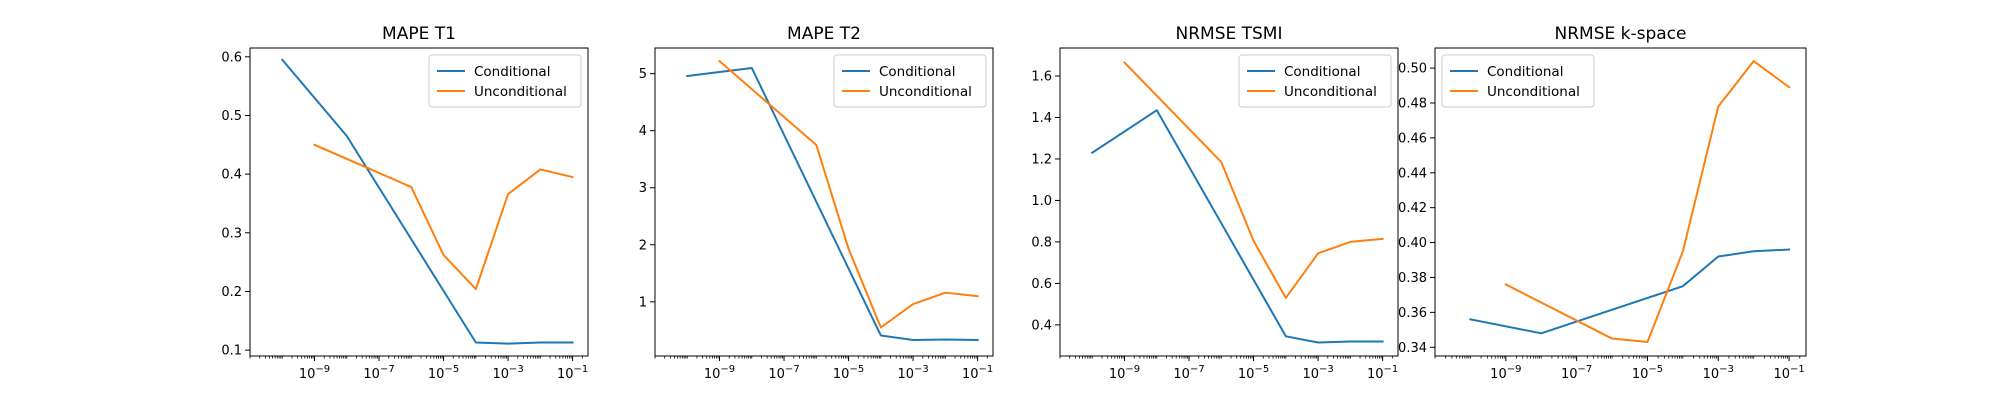  I want to click on y-tick-label: 0.36, so click(1412, 313).